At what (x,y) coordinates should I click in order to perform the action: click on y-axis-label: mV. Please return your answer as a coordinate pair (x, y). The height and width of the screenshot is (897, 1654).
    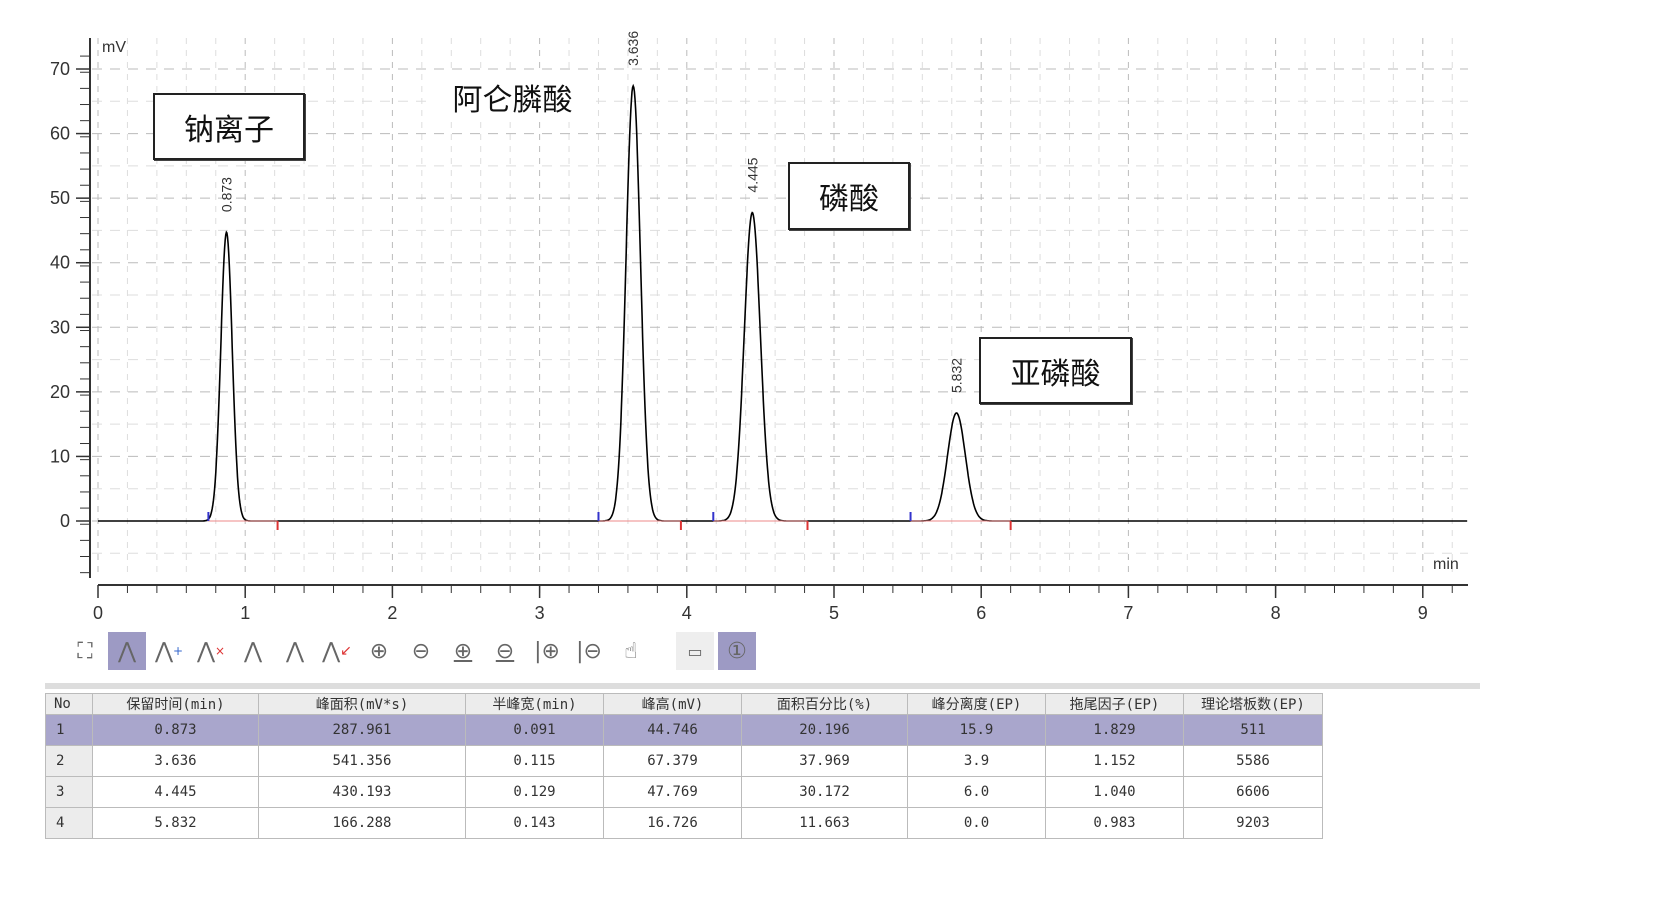
    Looking at the image, I should click on (114, 47).